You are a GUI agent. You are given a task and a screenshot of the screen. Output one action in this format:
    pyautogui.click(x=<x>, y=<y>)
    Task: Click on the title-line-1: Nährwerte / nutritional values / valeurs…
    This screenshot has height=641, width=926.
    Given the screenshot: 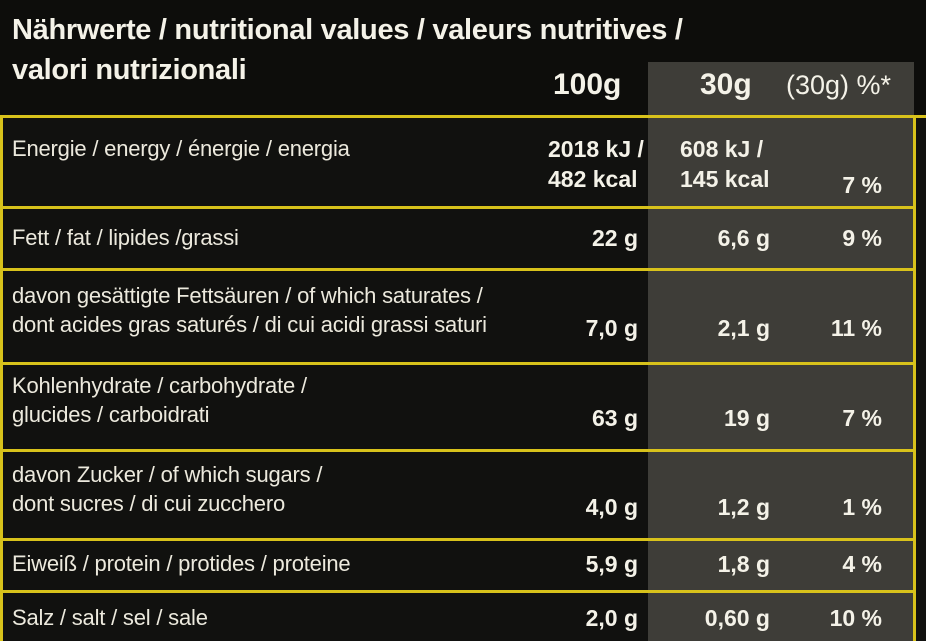 What is the action you would take?
    pyautogui.click(x=347, y=30)
    